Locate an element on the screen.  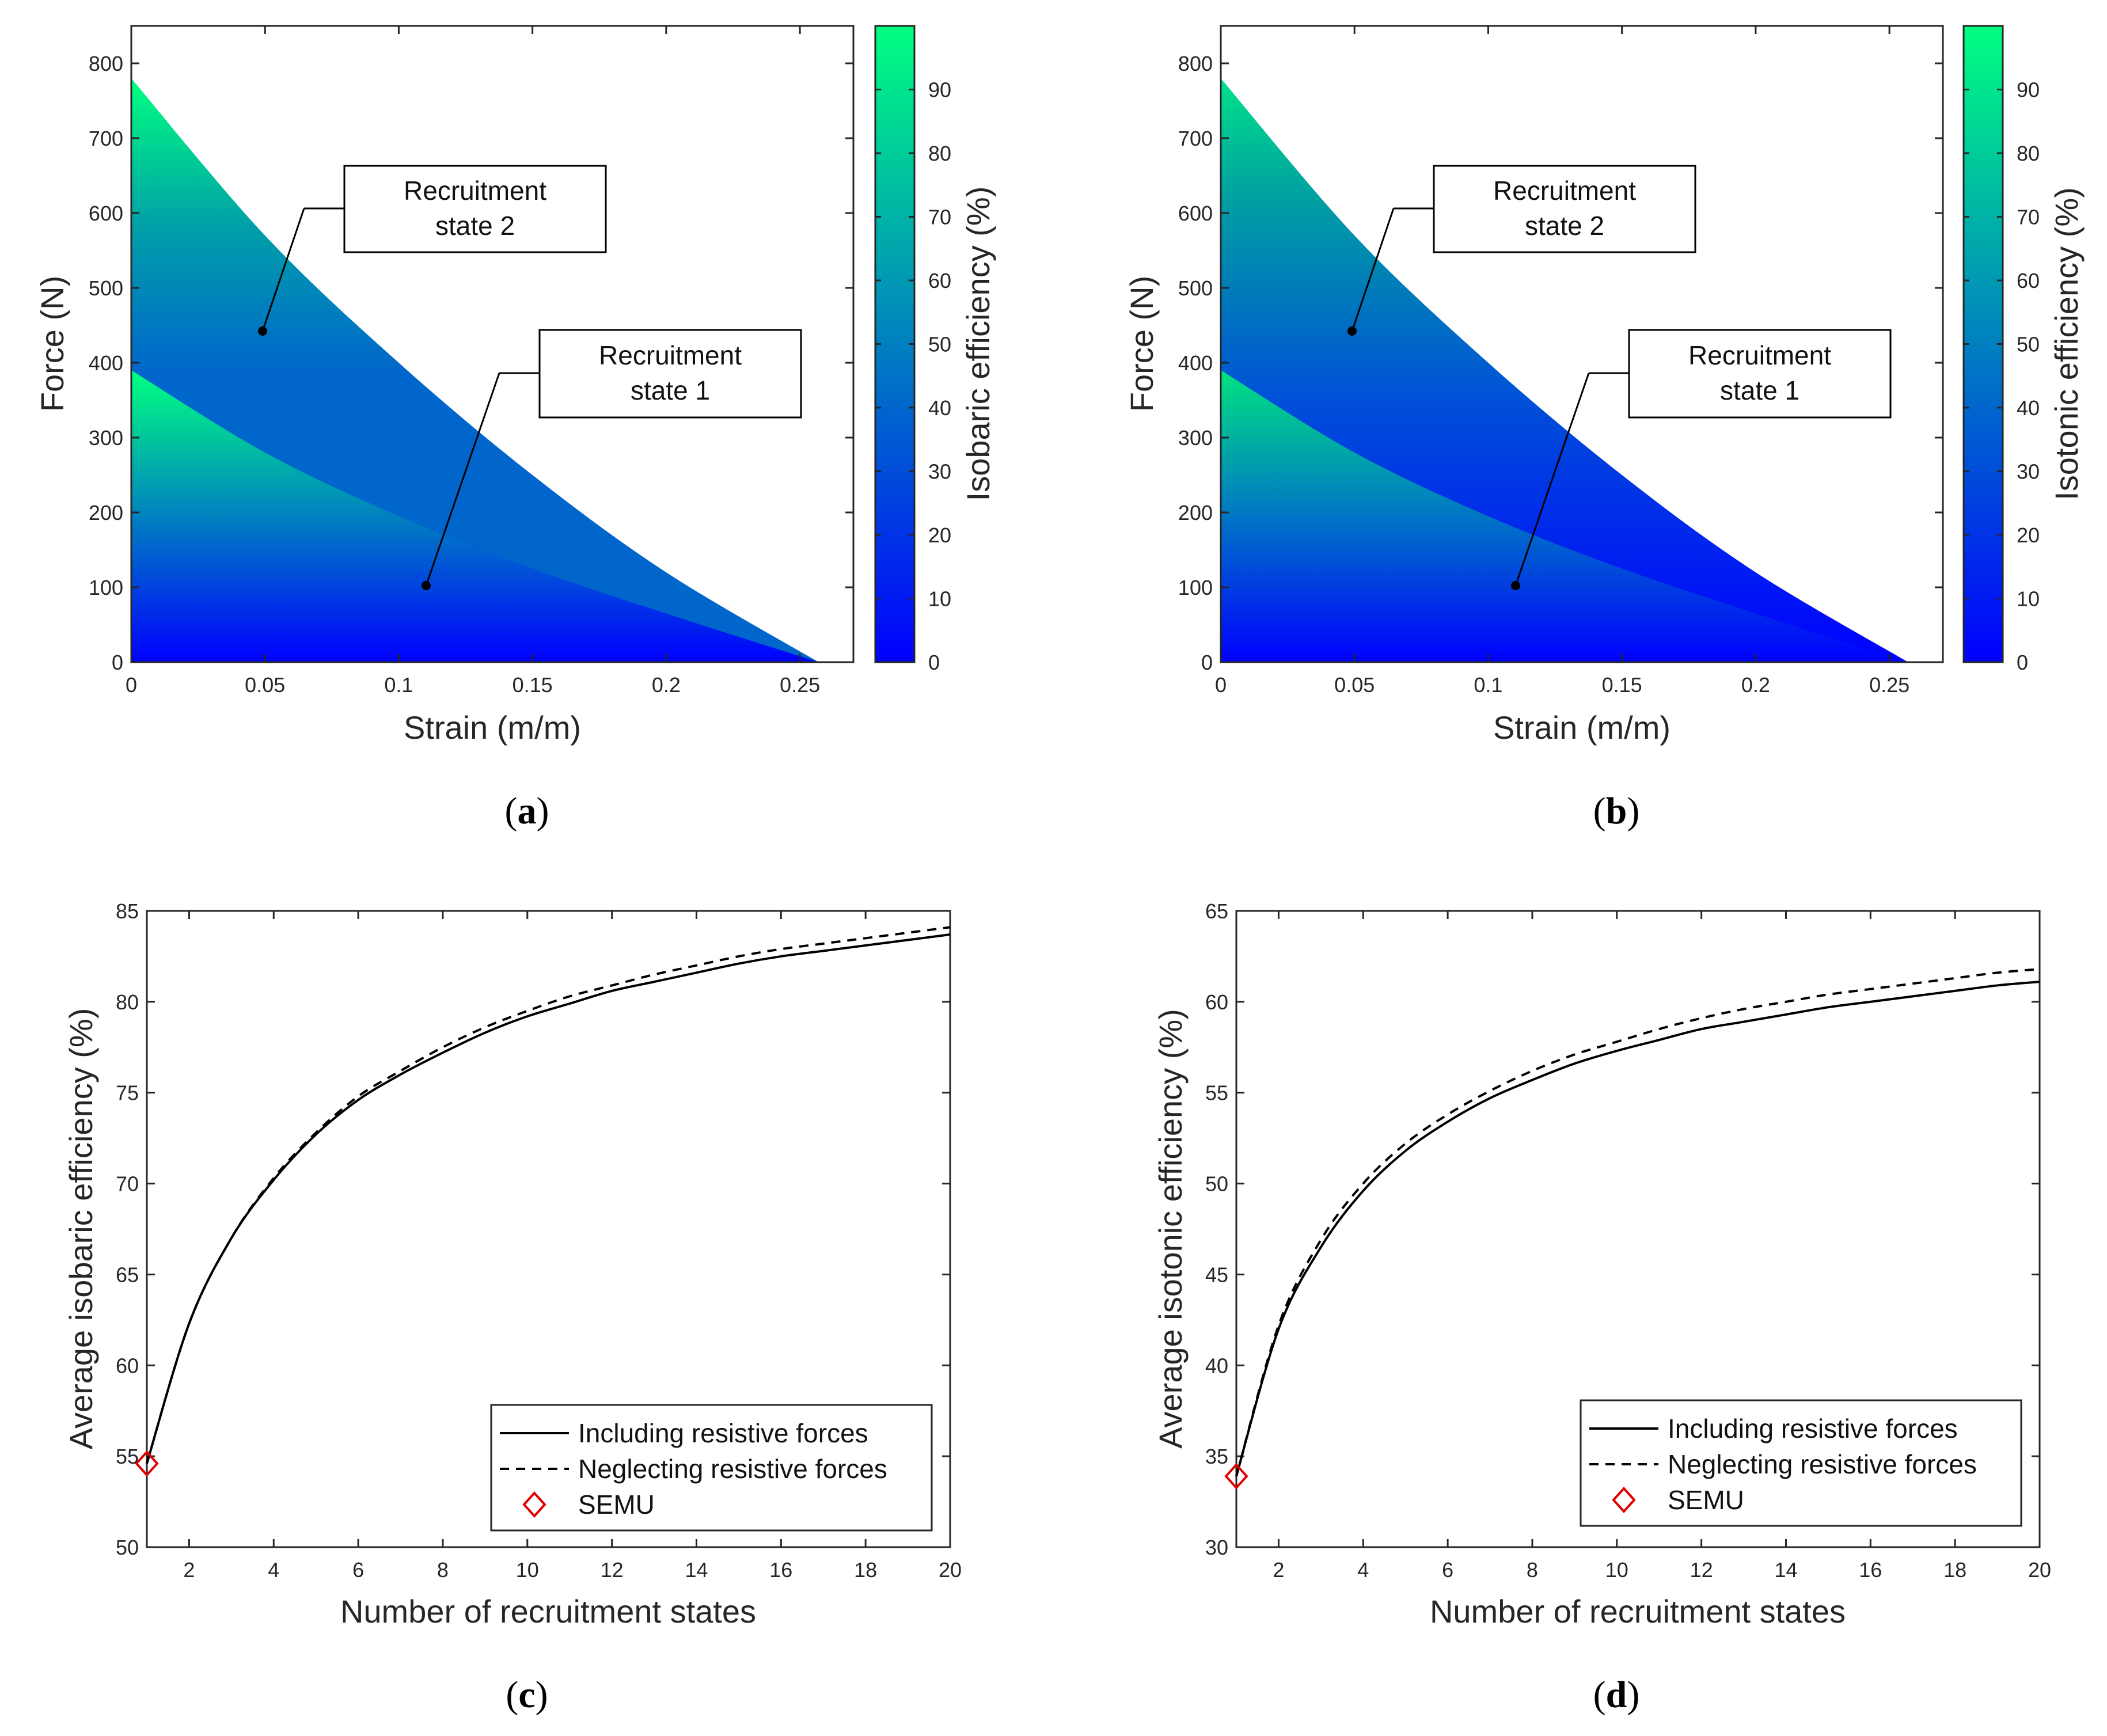
y-tick-label: 35 is located at coordinates (1216, 1456).